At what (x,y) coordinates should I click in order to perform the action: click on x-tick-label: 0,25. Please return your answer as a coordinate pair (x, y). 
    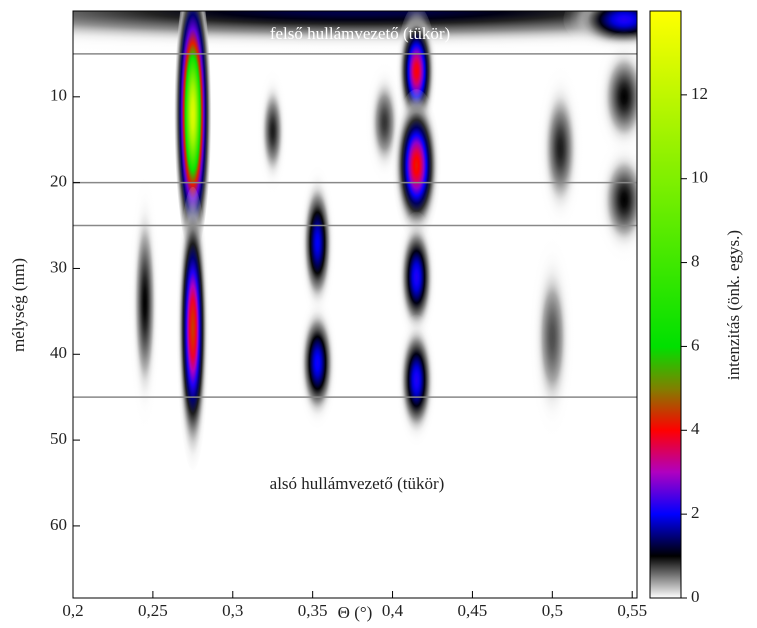
    Looking at the image, I should click on (153, 610).